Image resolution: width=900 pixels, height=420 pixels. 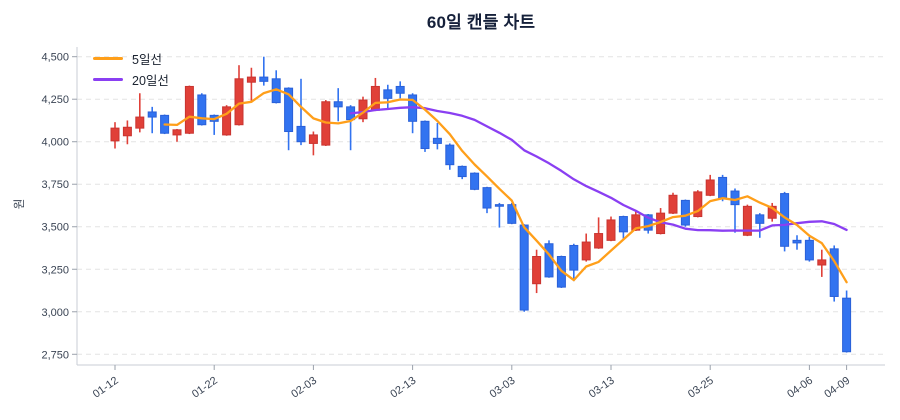 I want to click on x-tick-label: 01-22, so click(x=205, y=388).